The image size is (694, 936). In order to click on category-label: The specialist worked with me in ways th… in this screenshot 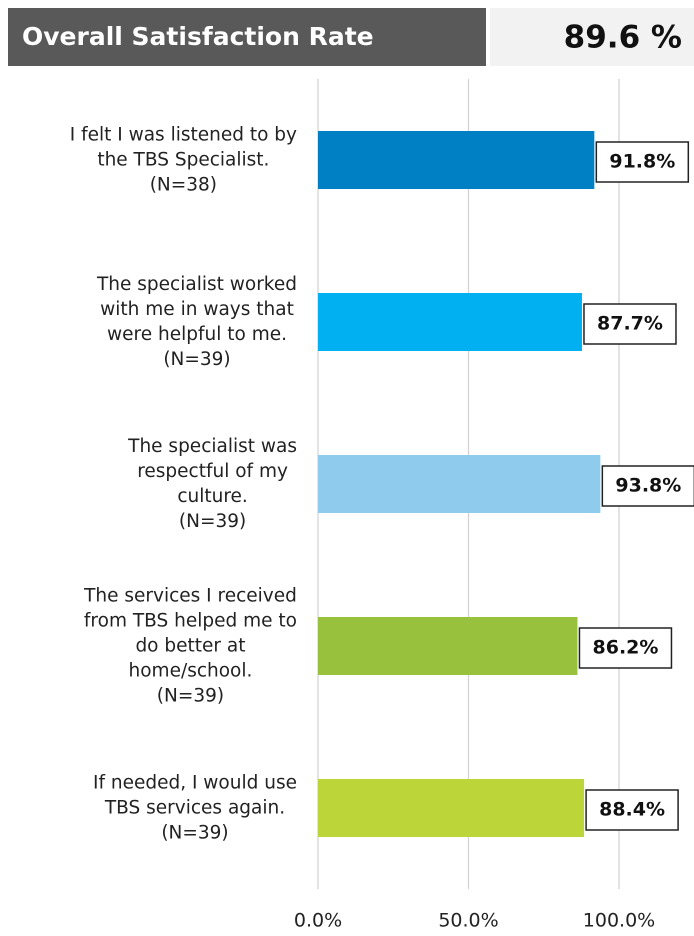, I will do `click(197, 322)`.